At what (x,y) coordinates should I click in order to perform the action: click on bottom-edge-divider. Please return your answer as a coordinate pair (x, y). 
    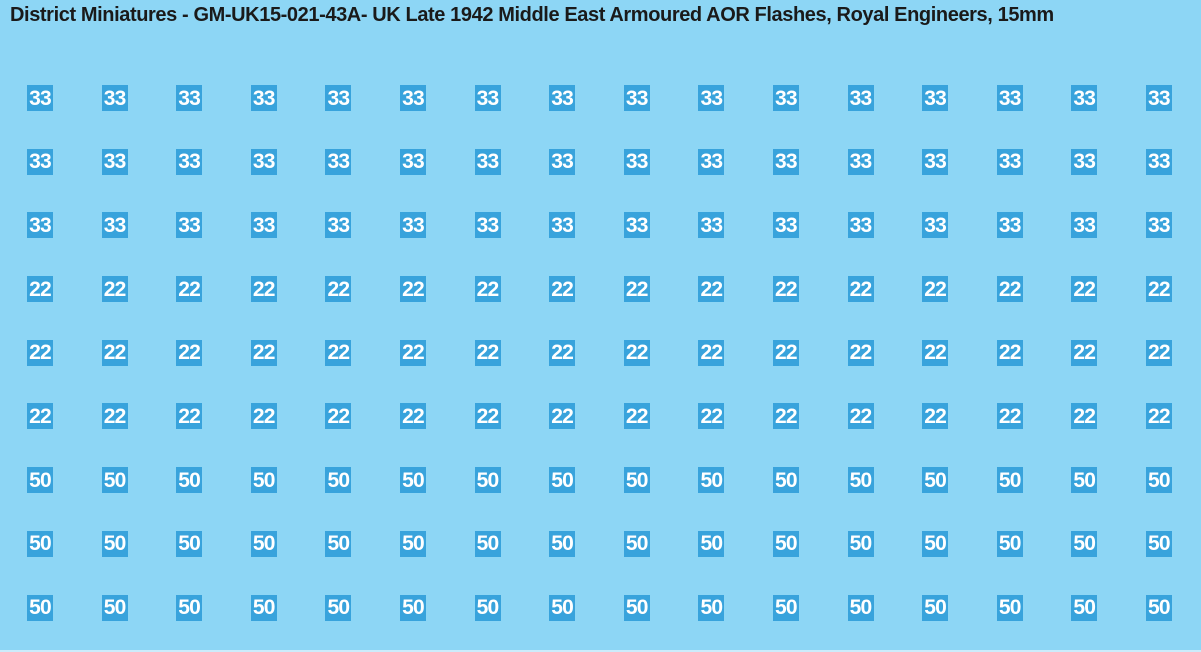
    Looking at the image, I should click on (600, 651).